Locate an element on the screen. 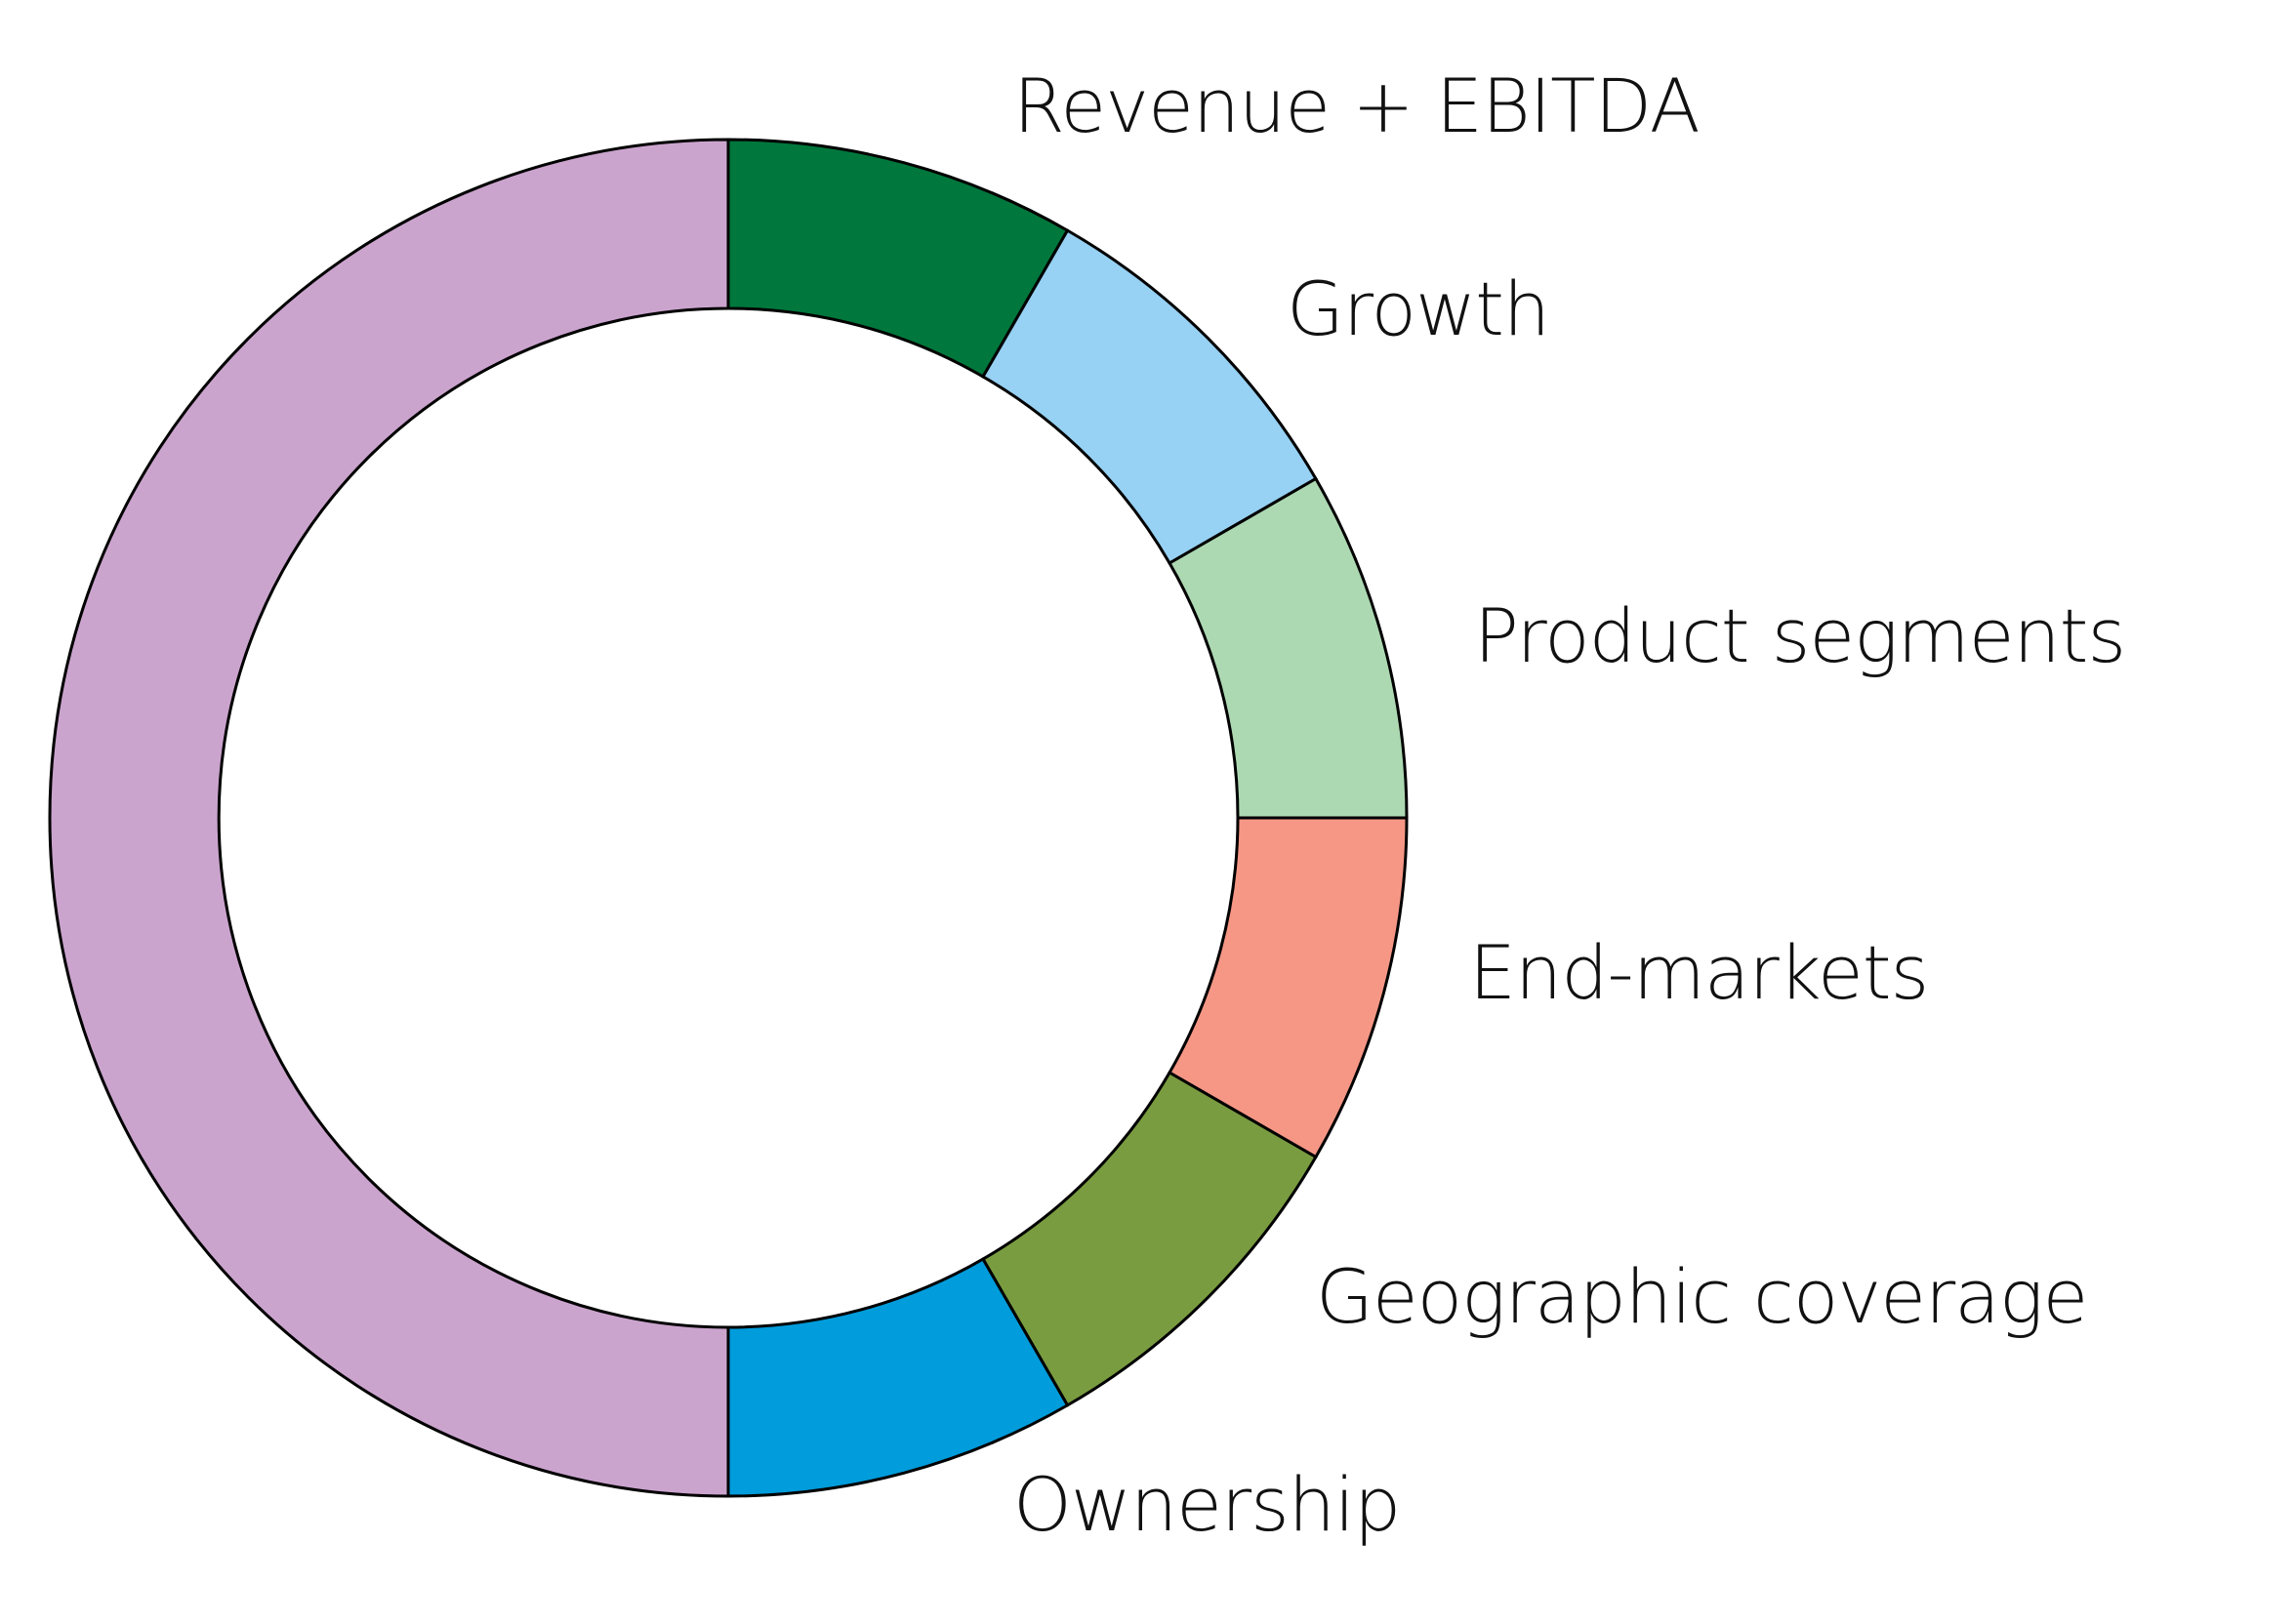  segment-label-growth: Growth is located at coordinates (1418, 308).